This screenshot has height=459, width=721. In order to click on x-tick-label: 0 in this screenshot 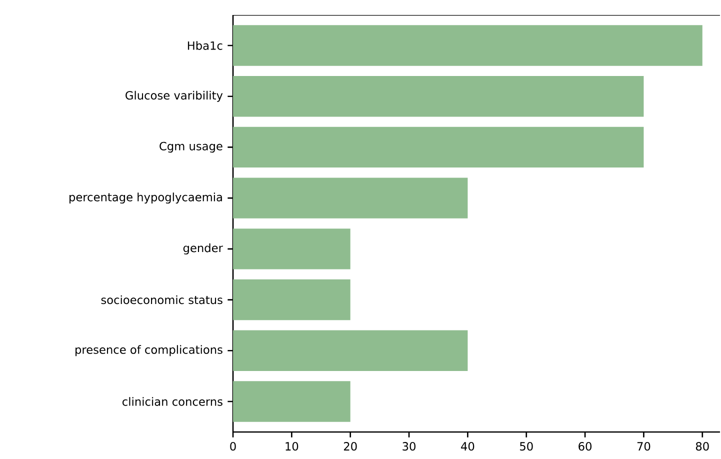, I will do `click(233, 446)`.